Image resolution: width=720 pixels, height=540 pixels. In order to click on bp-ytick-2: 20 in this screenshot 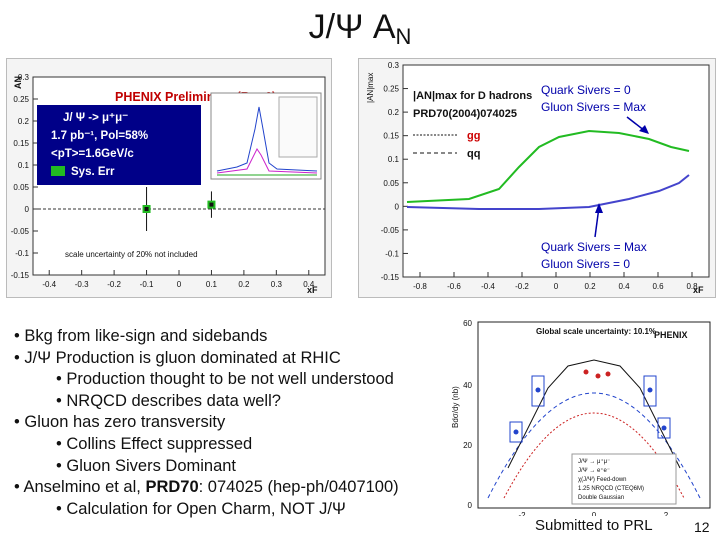, I will do `click(467, 445)`.